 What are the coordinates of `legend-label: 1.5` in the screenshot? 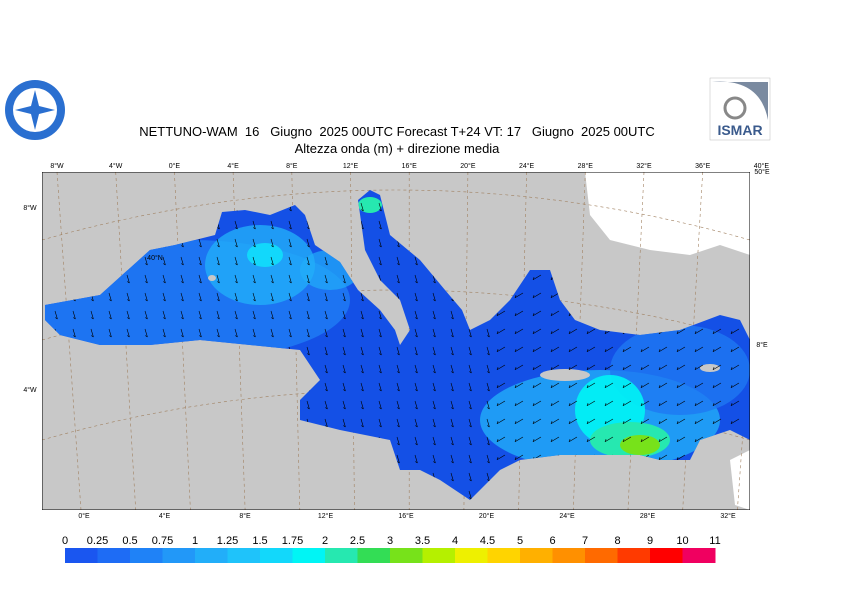 It's located at (259, 541).